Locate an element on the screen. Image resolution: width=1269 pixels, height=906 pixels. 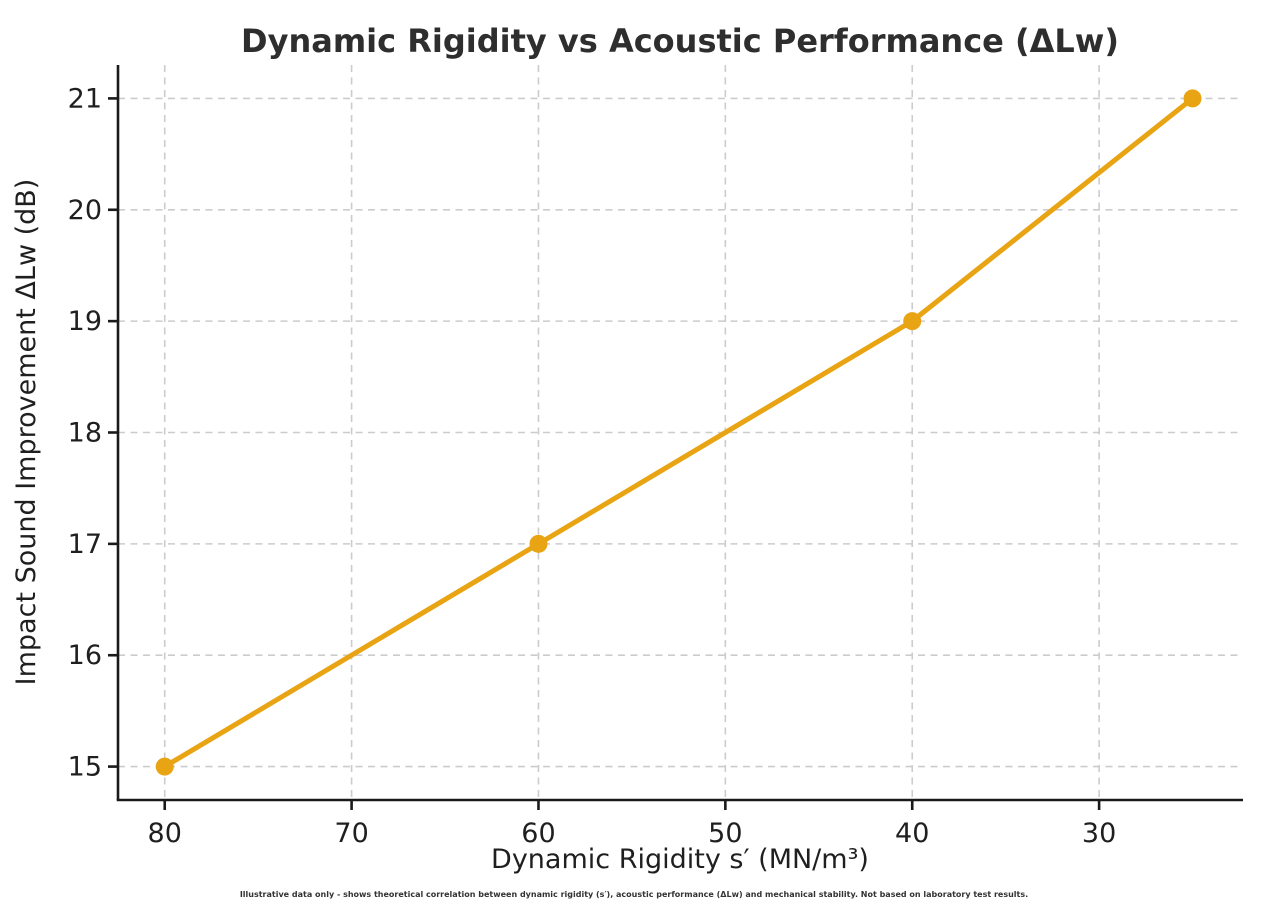
y-tick-label: 21 is located at coordinates (85, 98).